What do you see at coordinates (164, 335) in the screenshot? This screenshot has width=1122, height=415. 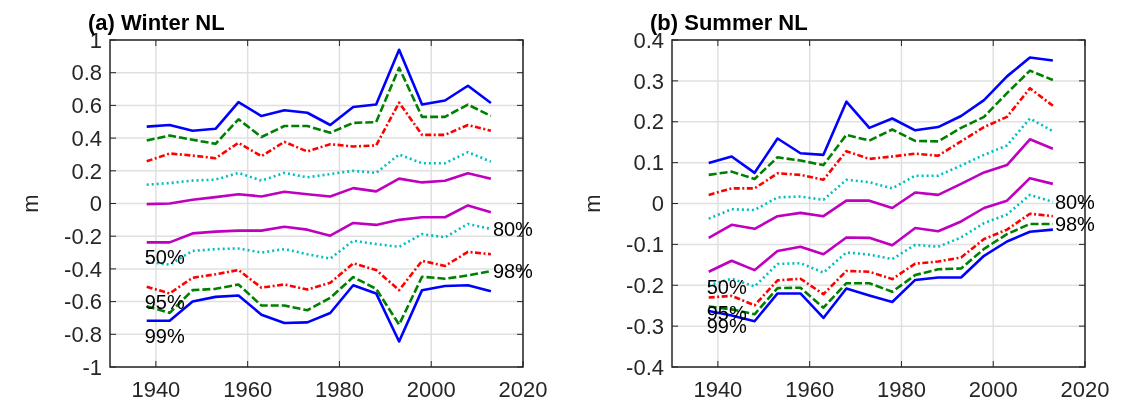 I see `series-label: 99%` at bounding box center [164, 335].